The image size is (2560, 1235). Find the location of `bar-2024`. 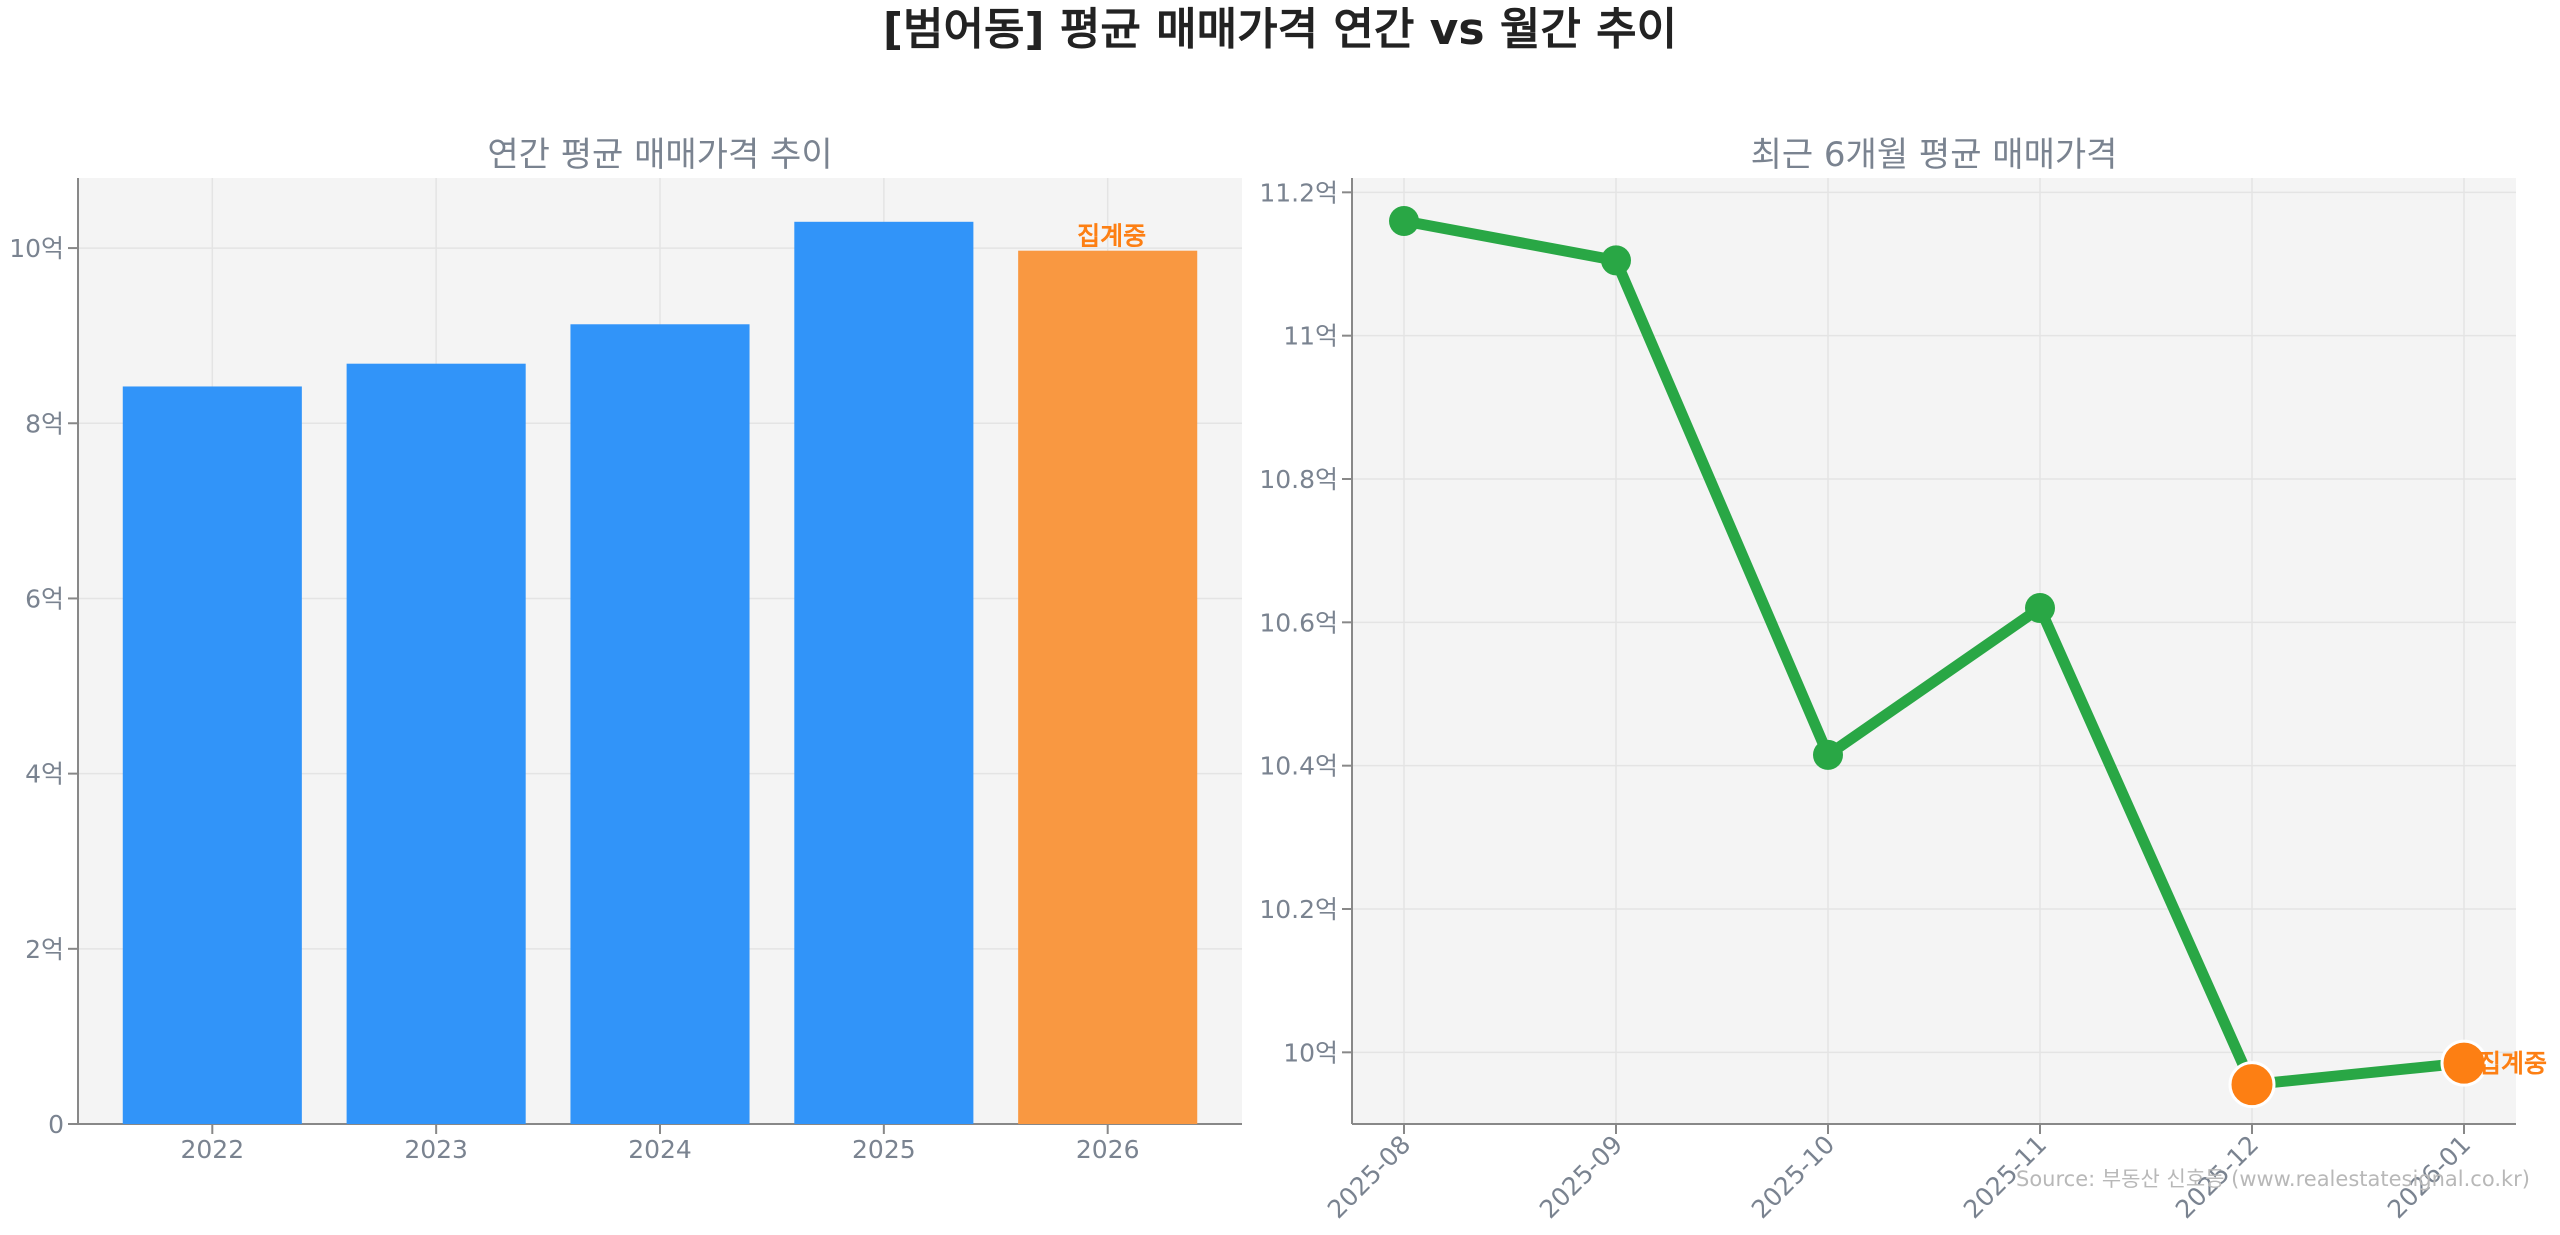

bar-2024 is located at coordinates (660, 724).